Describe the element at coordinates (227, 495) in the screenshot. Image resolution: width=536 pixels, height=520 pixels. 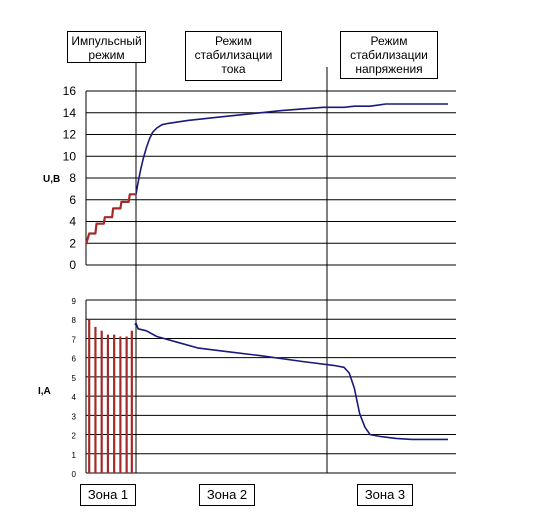
I see `zone-2-label: Зона 2` at that location.